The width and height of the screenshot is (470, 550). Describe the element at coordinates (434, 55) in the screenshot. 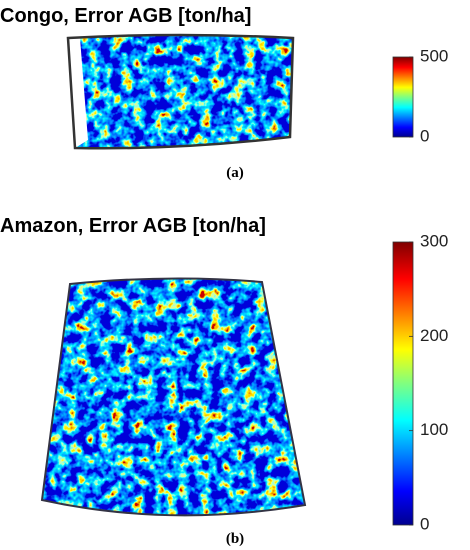

I see `tick-label: 500` at that location.